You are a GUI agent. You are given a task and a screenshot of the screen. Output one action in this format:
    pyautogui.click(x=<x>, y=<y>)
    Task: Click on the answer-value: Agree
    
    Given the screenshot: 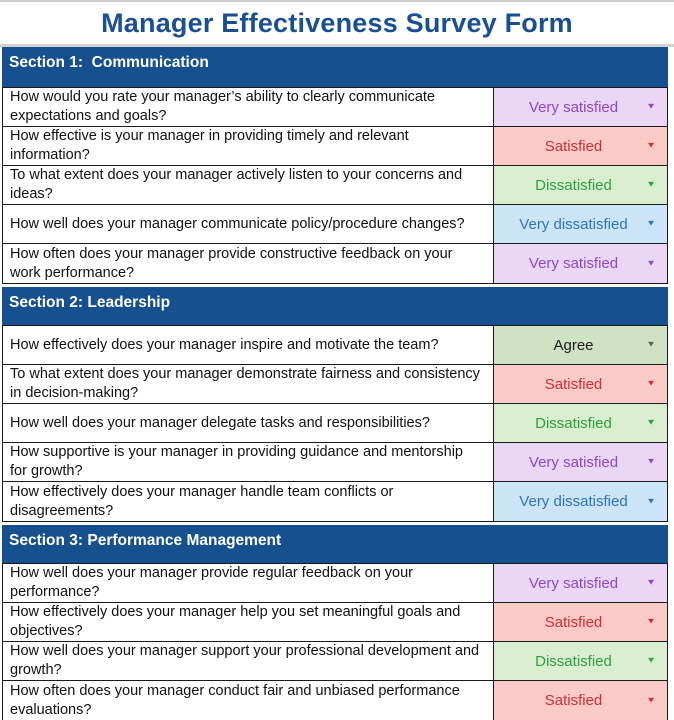 What is the action you would take?
    pyautogui.click(x=573, y=345)
    